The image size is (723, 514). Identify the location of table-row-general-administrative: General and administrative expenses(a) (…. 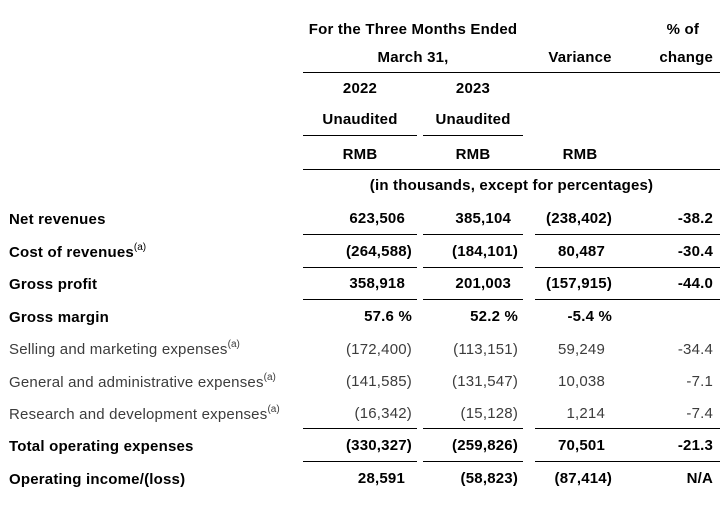
(364, 381).